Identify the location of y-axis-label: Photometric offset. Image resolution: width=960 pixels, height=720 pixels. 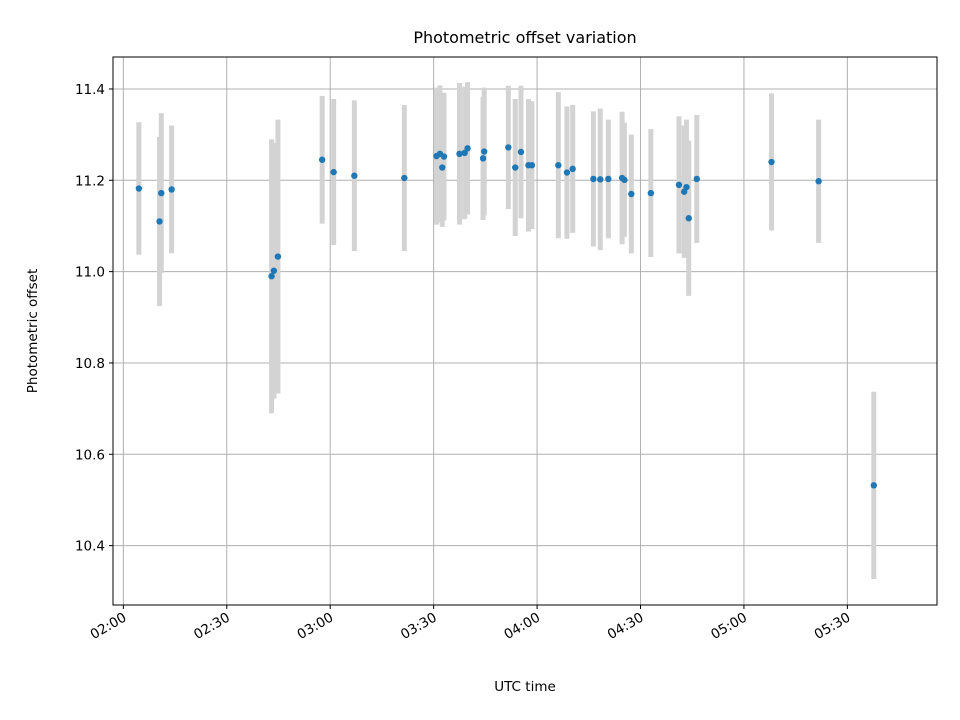
(33, 331).